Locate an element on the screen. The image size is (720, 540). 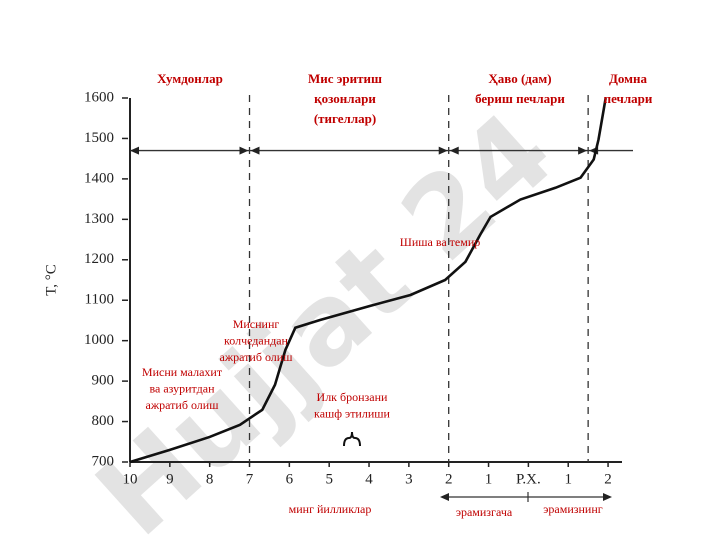
annotation: Шиша ва темир is located at coordinates (440, 242).